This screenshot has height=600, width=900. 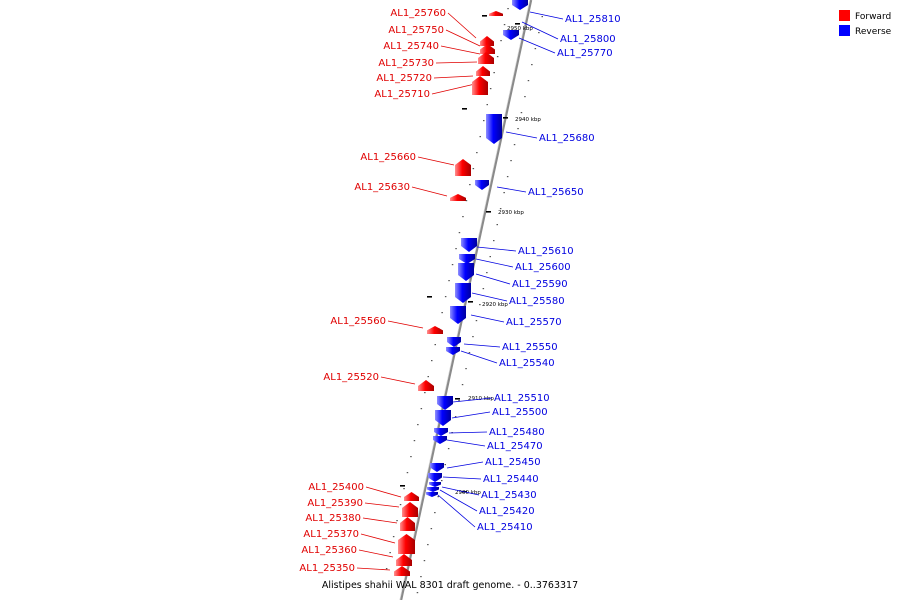 I want to click on gene-label-reverse: AL1_25440, so click(x=511, y=479).